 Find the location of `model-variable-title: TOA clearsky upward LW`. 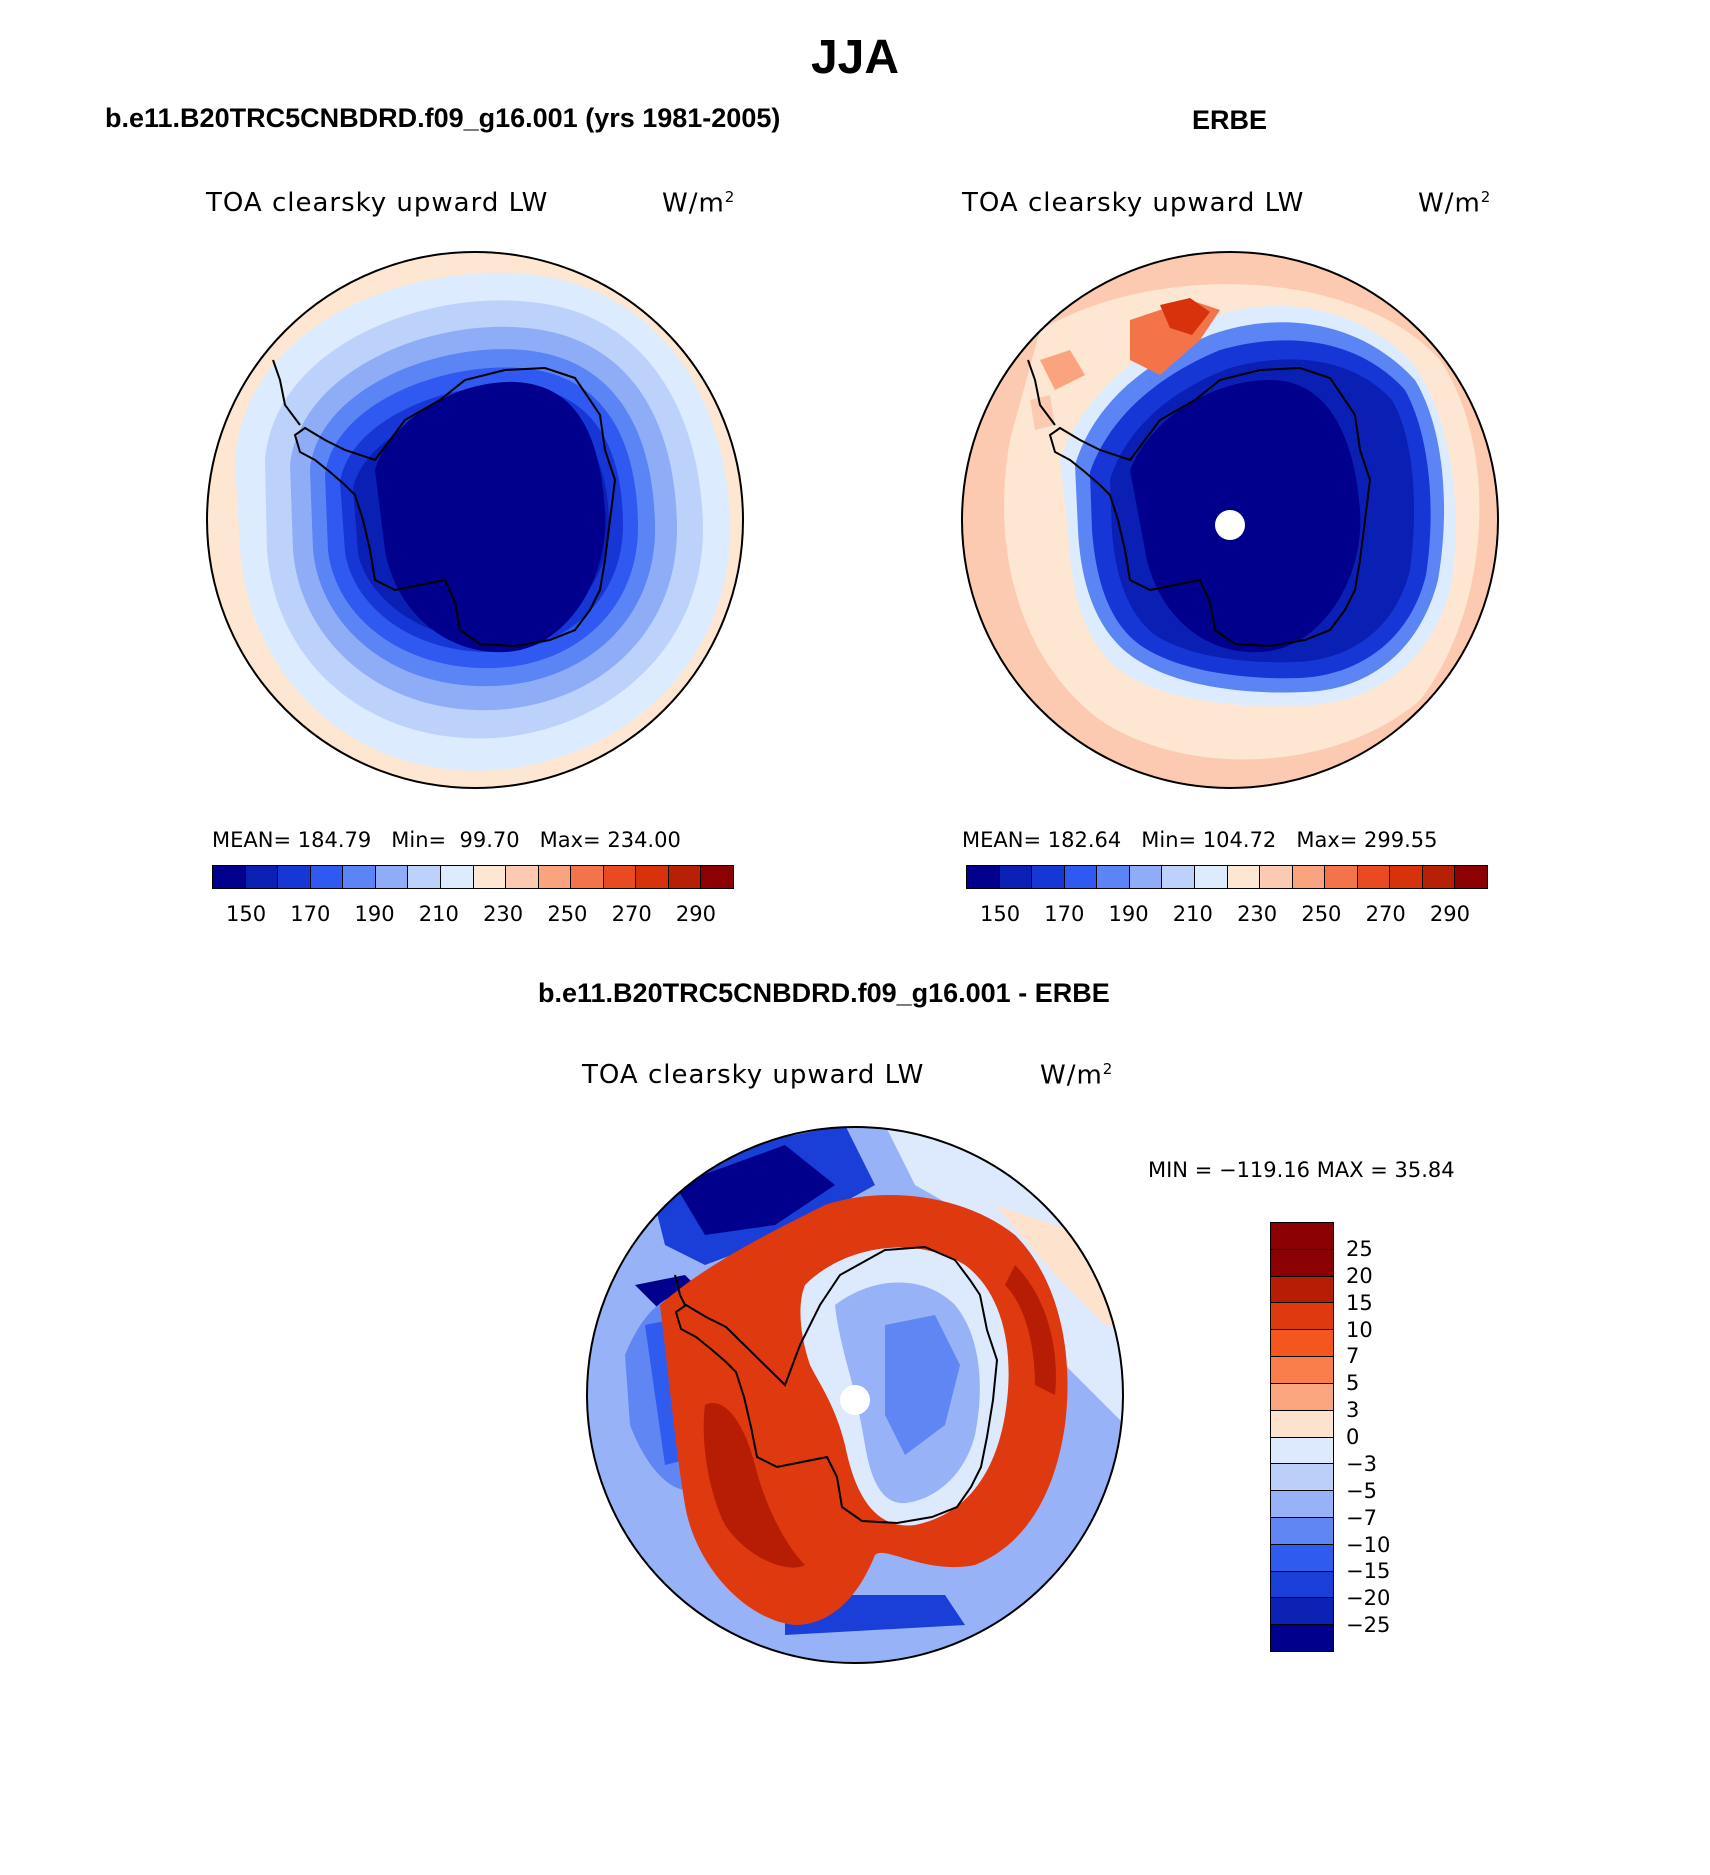

model-variable-title: TOA clearsky upward LW is located at coordinates (377, 203).